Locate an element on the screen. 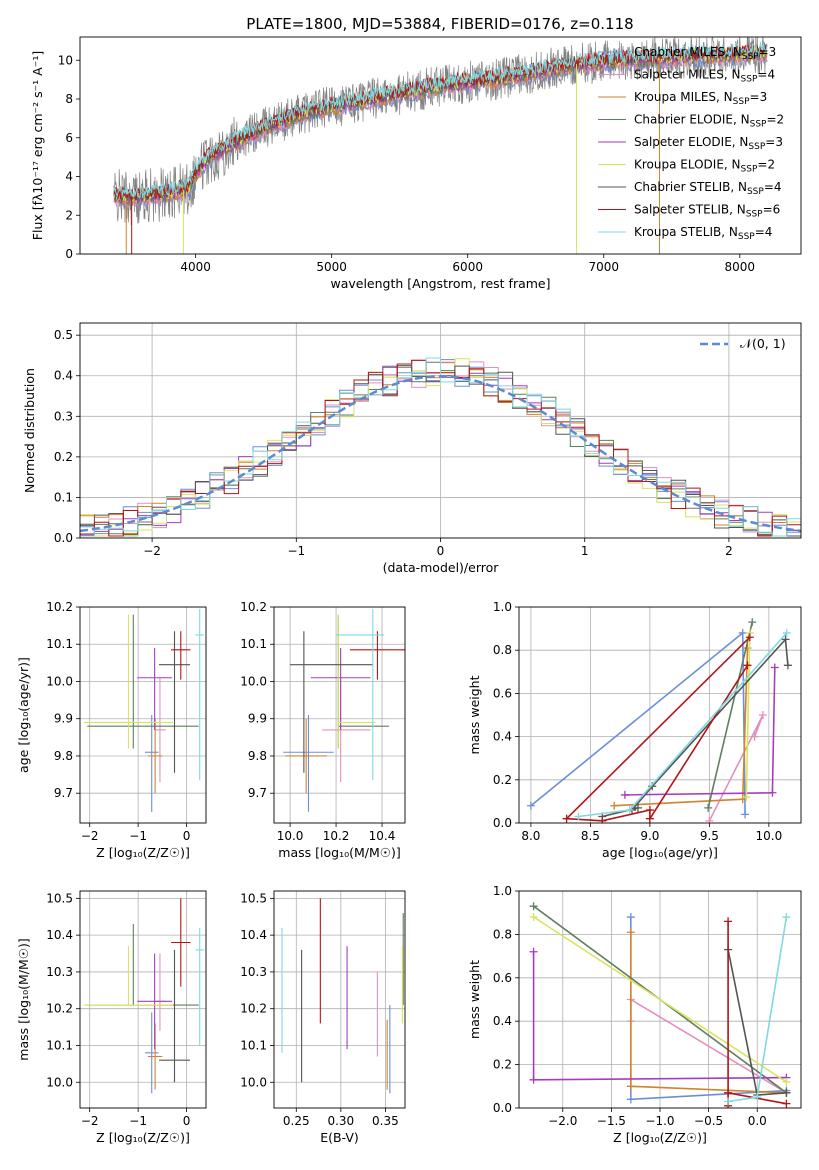  y-tick-label: 0.6 is located at coordinates (502, 693).